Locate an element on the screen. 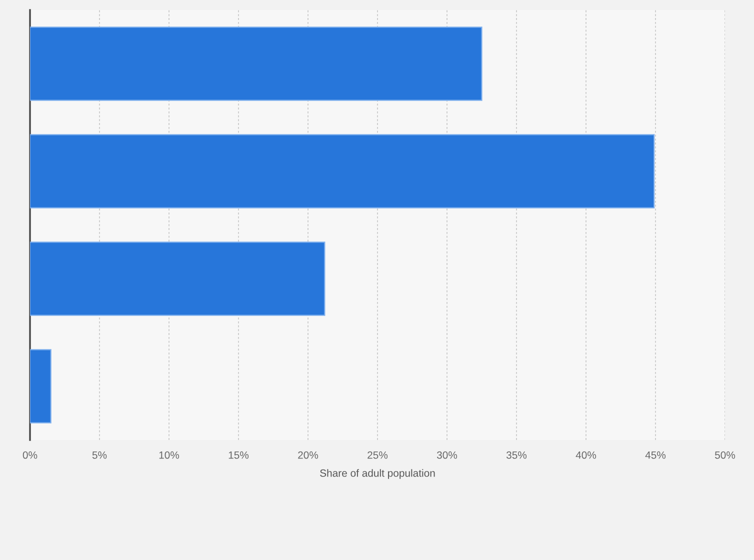  x-tick-label: 40% is located at coordinates (586, 455).